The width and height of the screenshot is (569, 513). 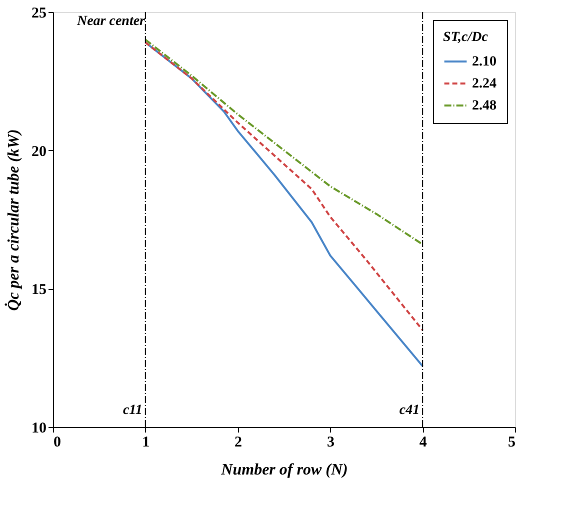 I want to click on legend-label: 2.24, so click(x=484, y=84).